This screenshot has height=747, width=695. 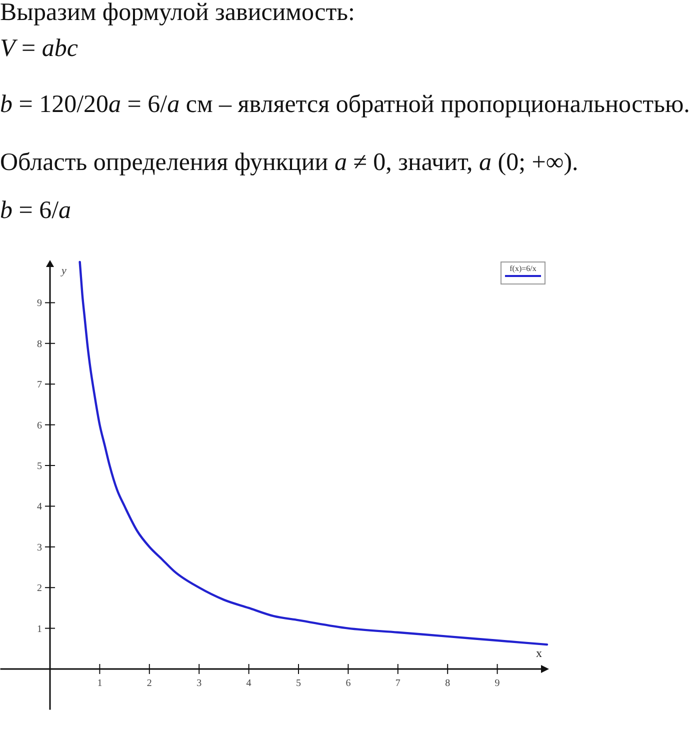 I want to click on y-axis-title: y, so click(x=63, y=271).